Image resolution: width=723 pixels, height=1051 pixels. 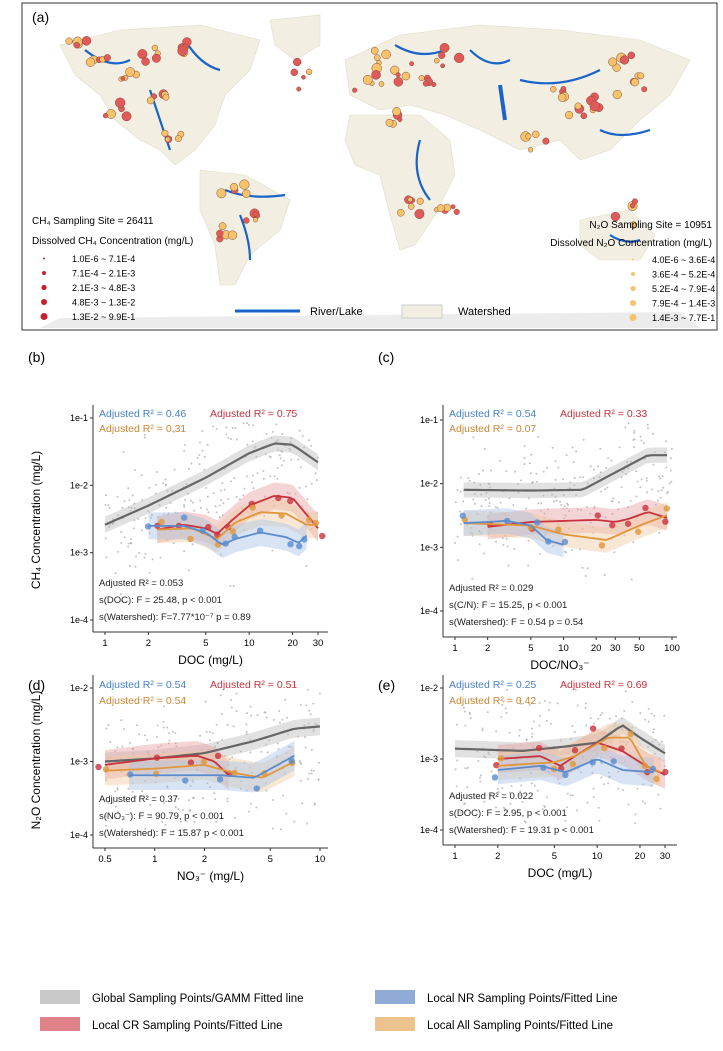 What do you see at coordinates (36, 685) in the screenshot?
I see `panel-label: (d)` at bounding box center [36, 685].